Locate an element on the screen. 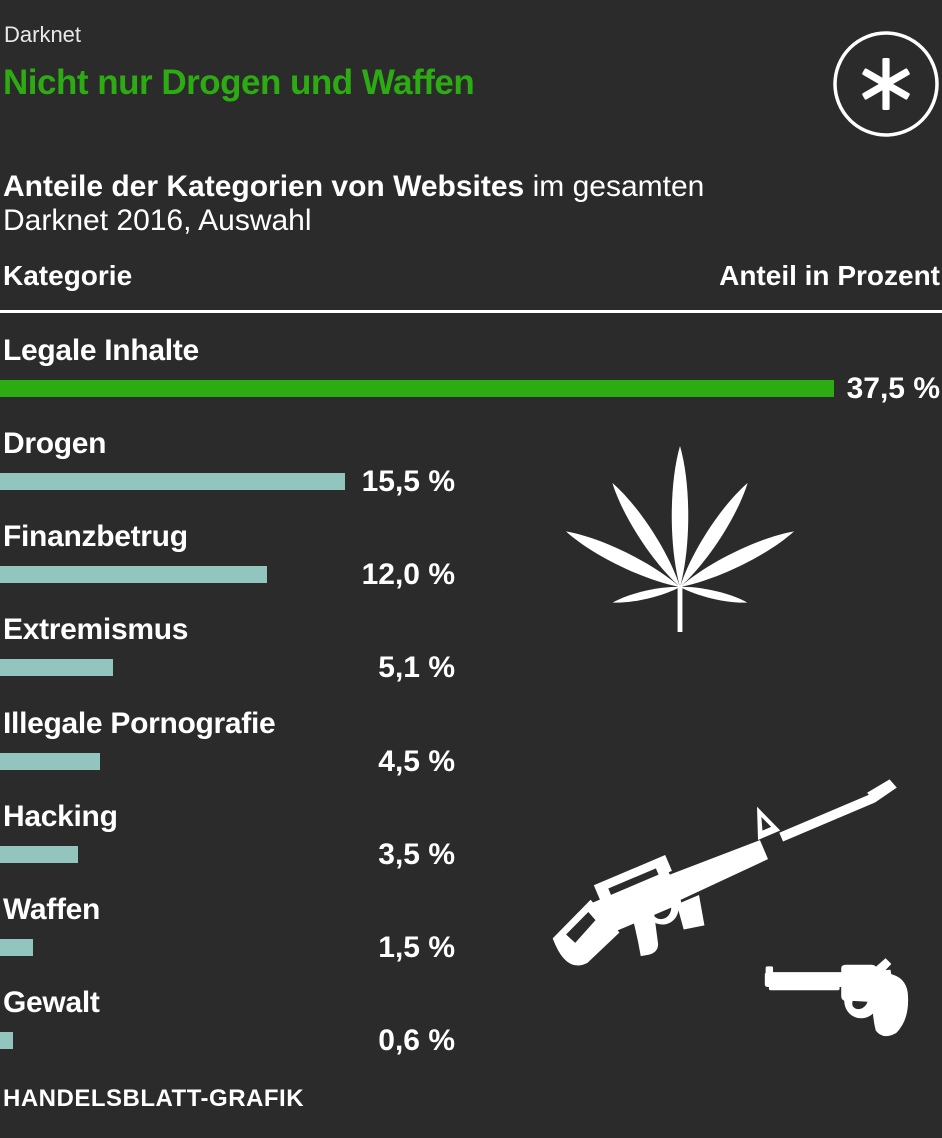  chart-subtitle-bold: Anteile der Kategorien von Websites is located at coordinates (264, 186).